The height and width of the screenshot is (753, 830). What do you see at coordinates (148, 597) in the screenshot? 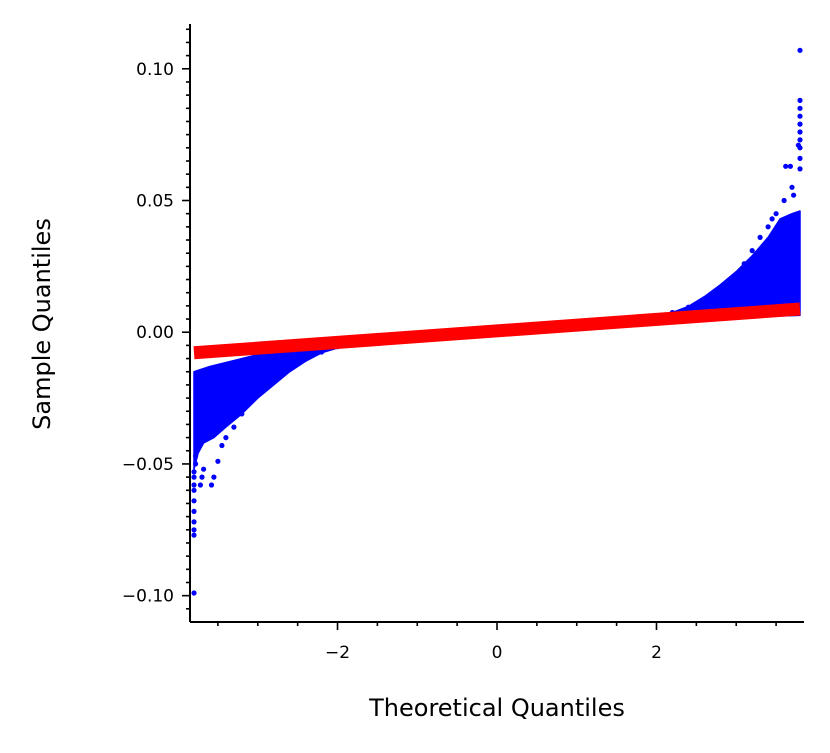
I see `y-tick-label: −0.10` at bounding box center [148, 597].